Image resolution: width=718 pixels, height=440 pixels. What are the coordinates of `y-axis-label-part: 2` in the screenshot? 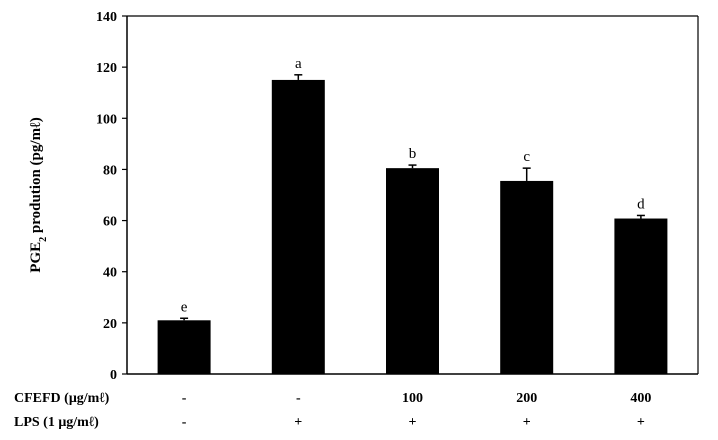 It's located at (43, 239).